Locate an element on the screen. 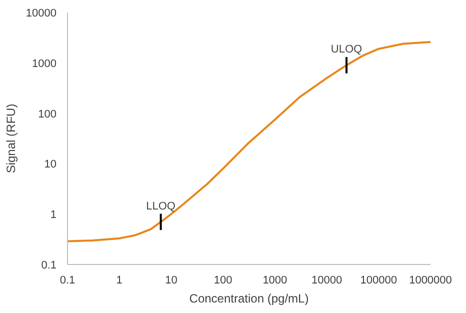 This screenshot has width=466, height=313. x-tick-label: 1 is located at coordinates (119, 280).